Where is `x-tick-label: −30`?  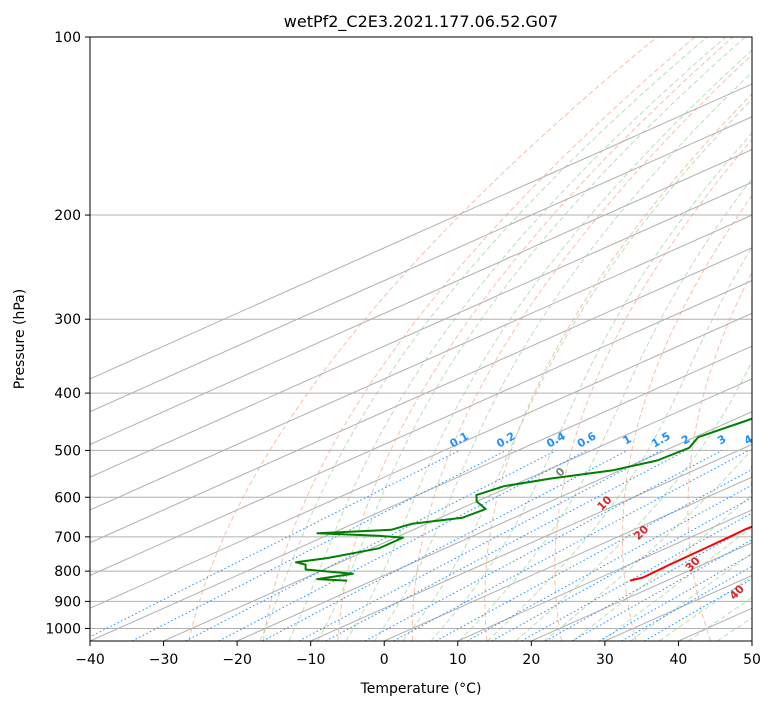 x-tick-label: −30 is located at coordinates (164, 660).